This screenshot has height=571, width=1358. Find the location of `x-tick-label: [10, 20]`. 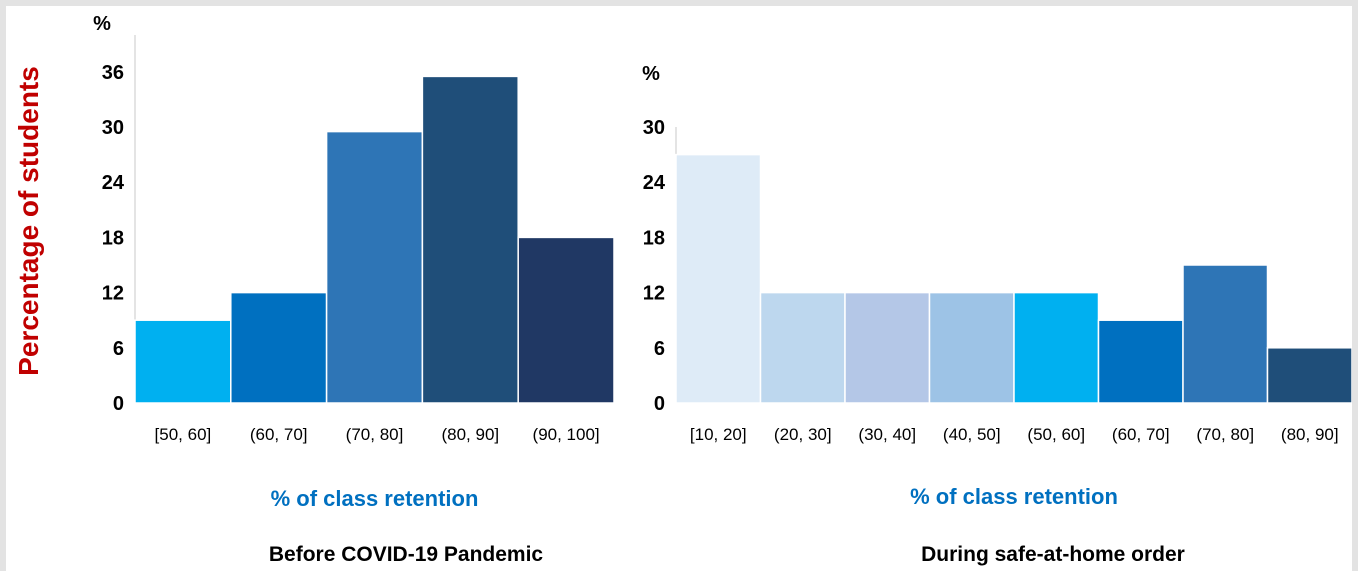

x-tick-label: [10, 20] is located at coordinates (718, 434).